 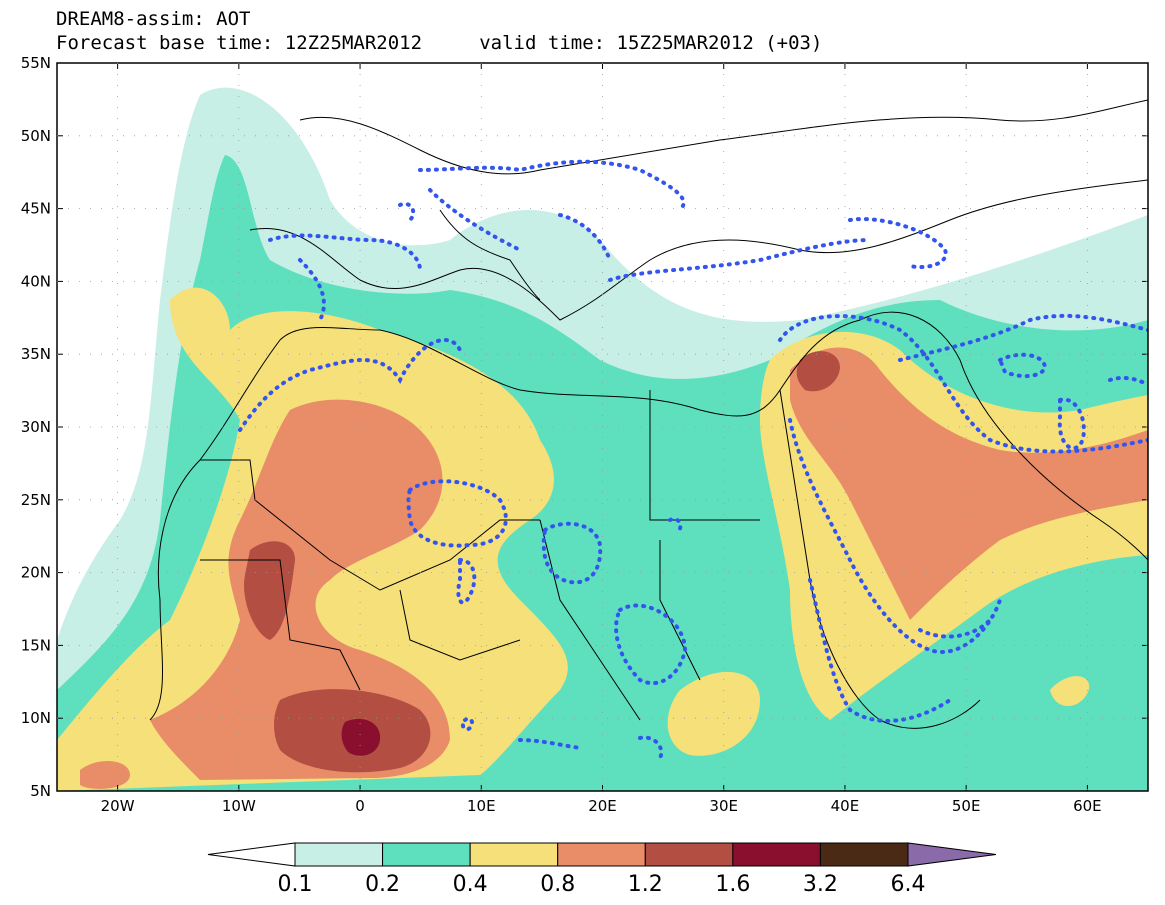 I want to click on aot-band-1.6, so click(x=361, y=737).